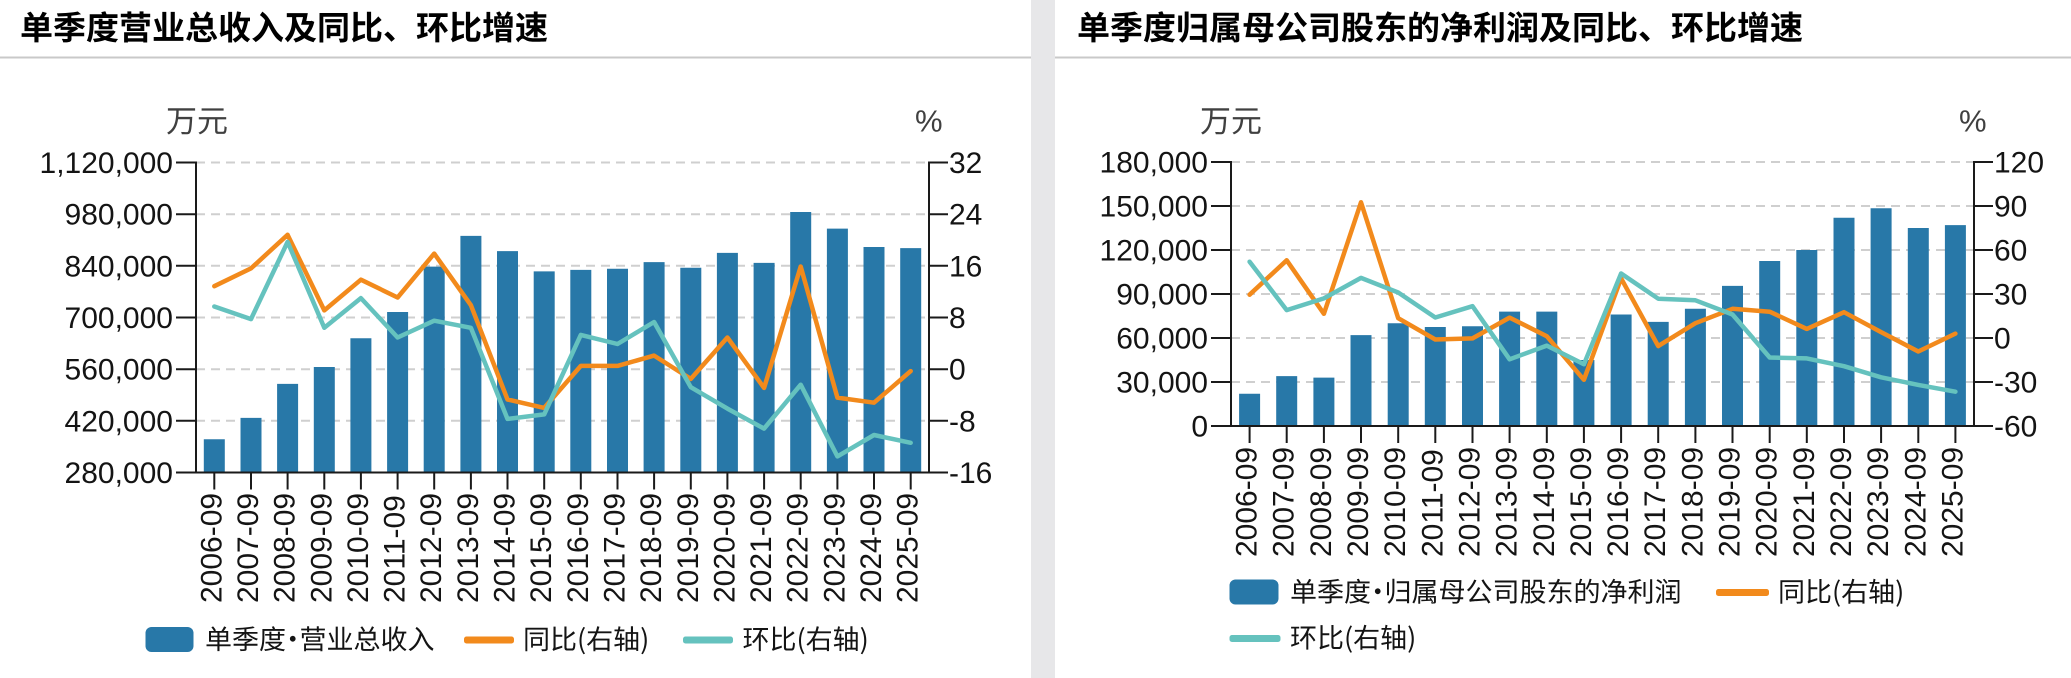  Describe the element at coordinates (119, 473) in the screenshot. I see `svg-text: 280,000` at that location.